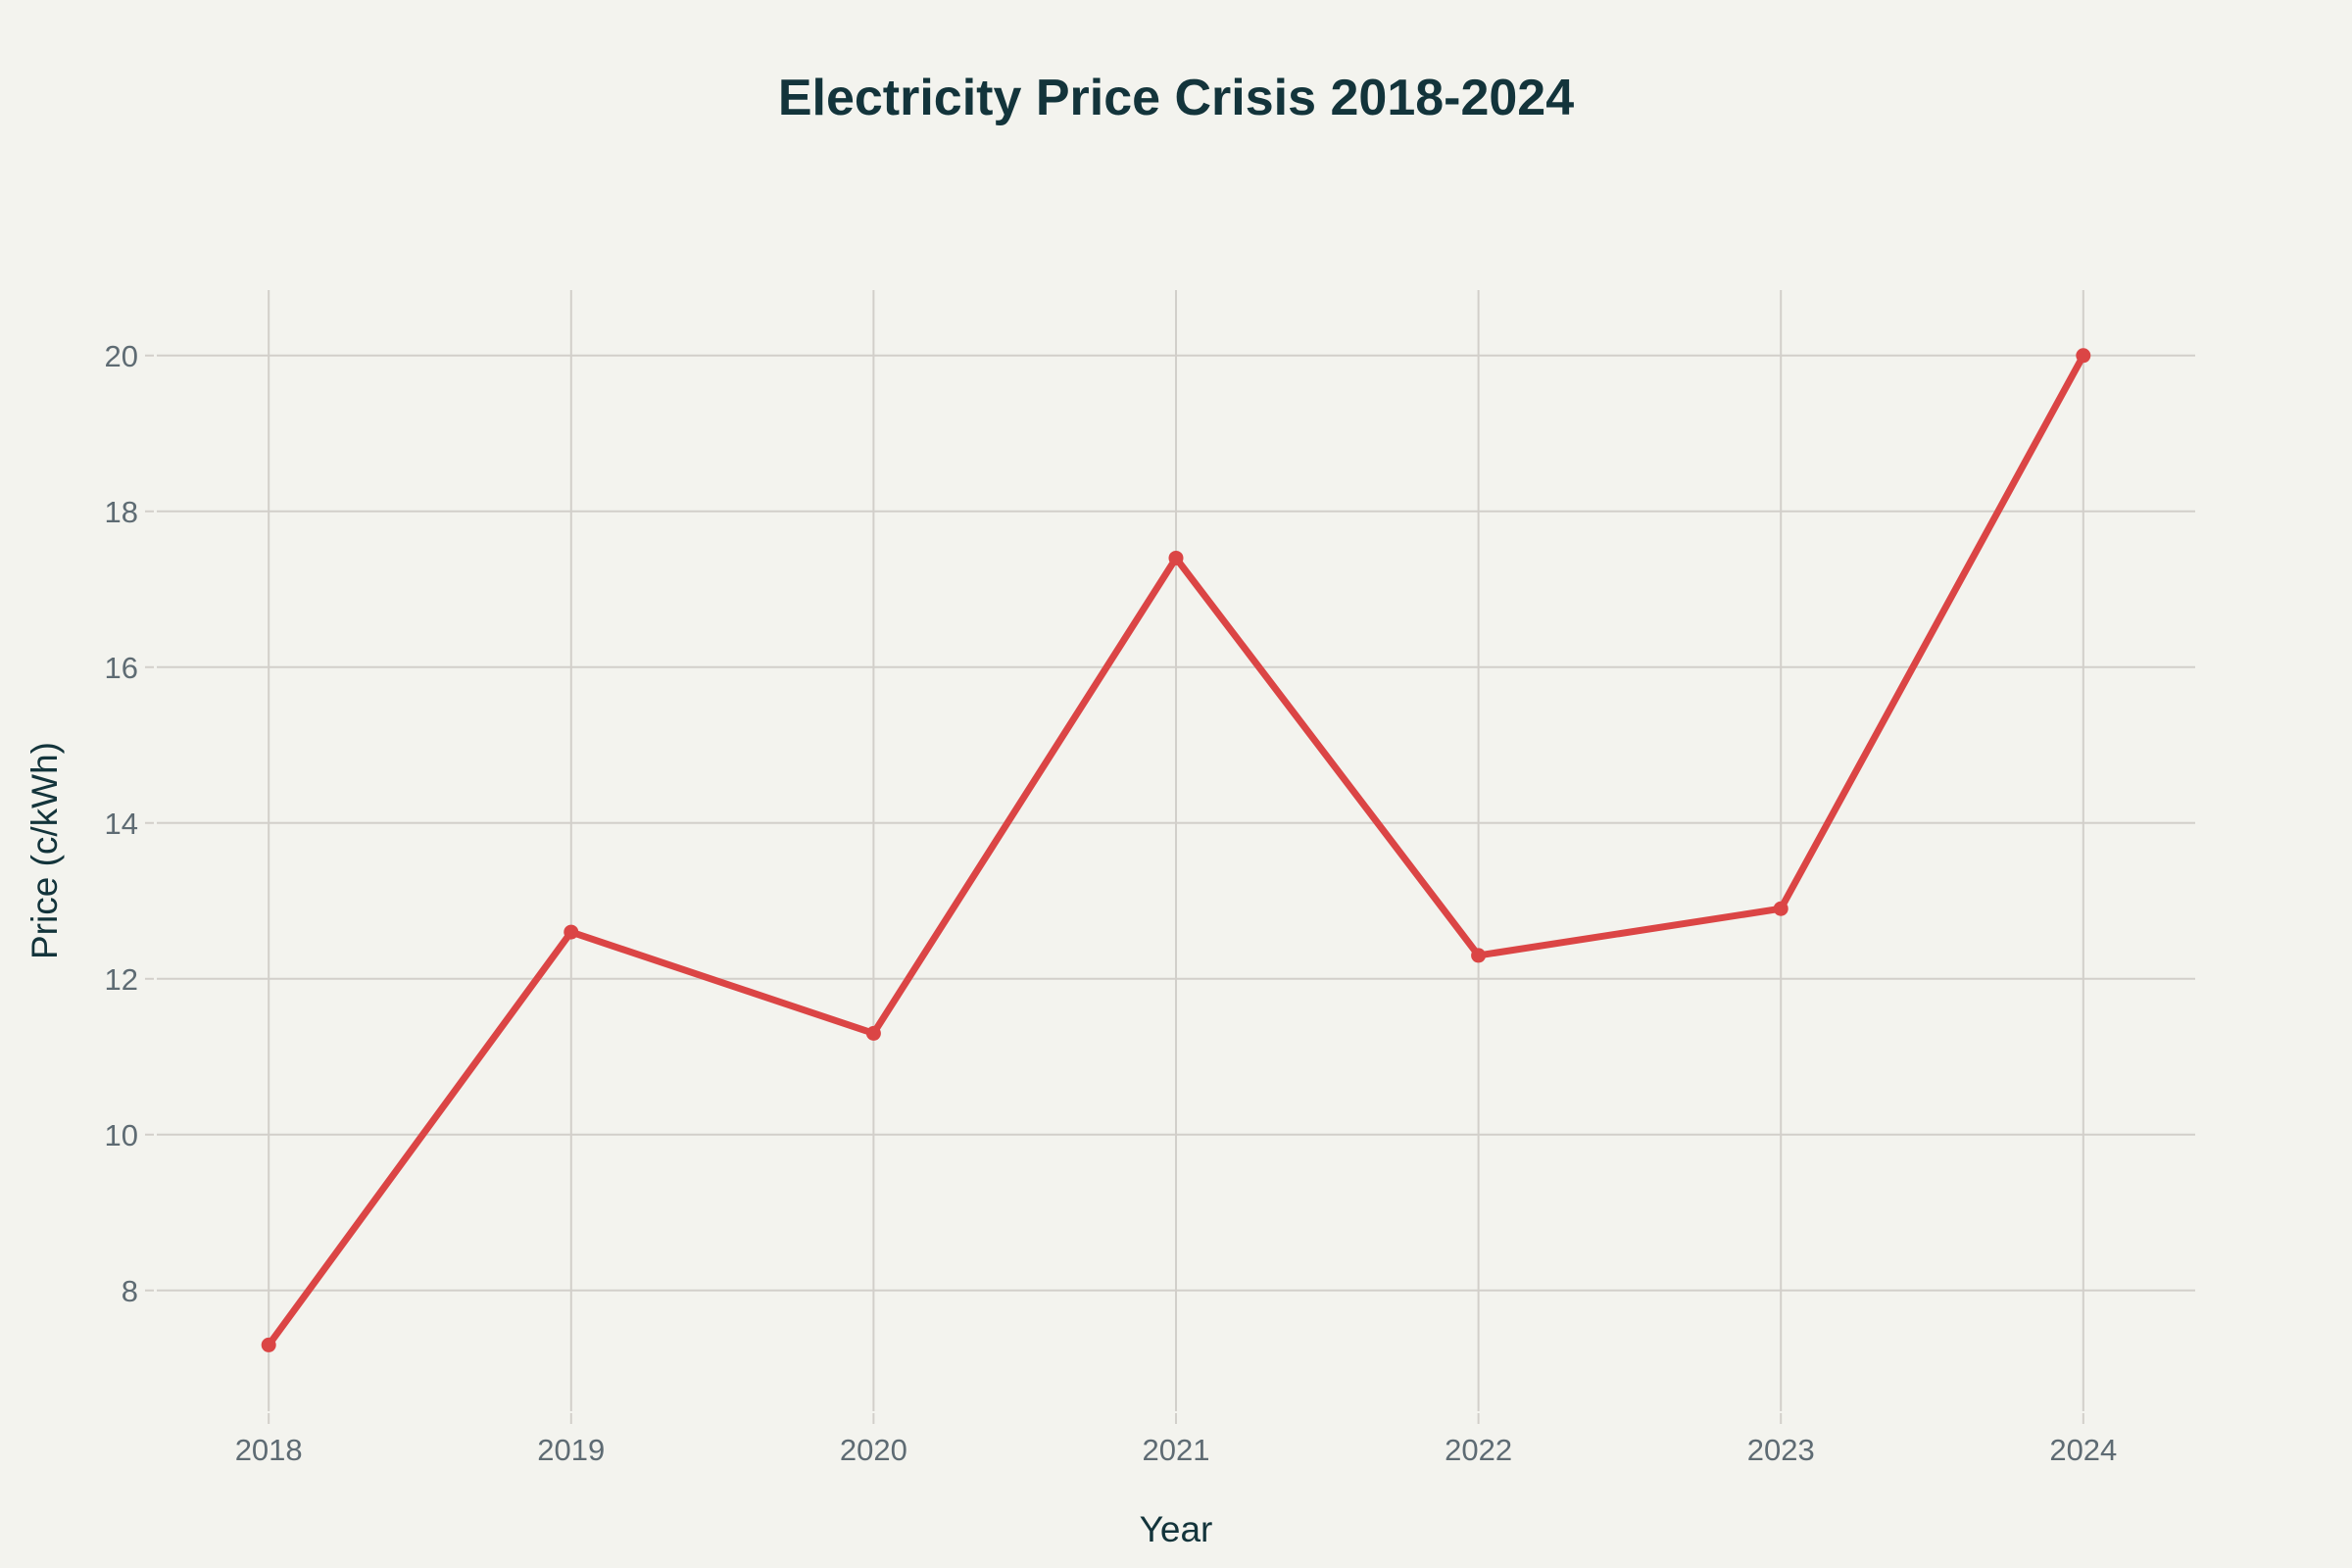  What do you see at coordinates (121, 979) in the screenshot?
I see `y-tick-label: 12` at bounding box center [121, 979].